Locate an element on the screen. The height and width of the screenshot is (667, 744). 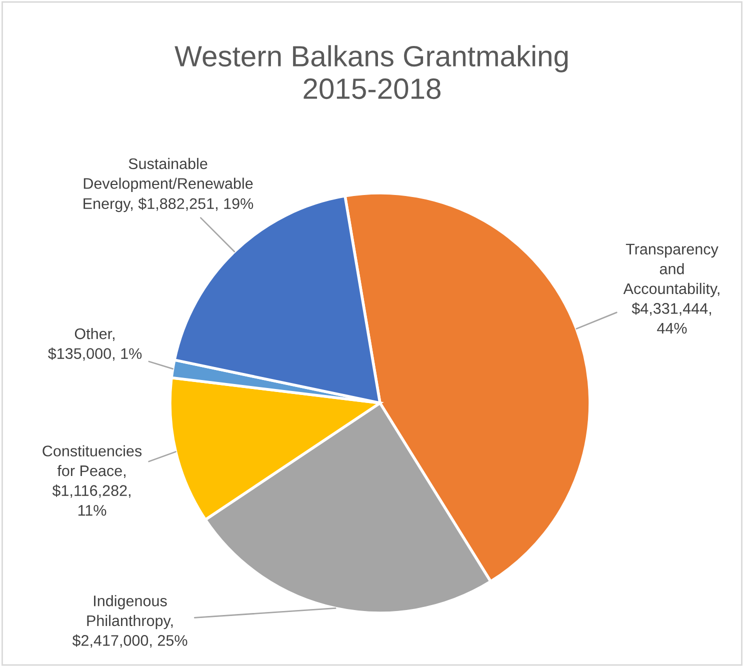
chart-title: Western Balkans Grantmaking 2015-2018 is located at coordinates (371, 72).